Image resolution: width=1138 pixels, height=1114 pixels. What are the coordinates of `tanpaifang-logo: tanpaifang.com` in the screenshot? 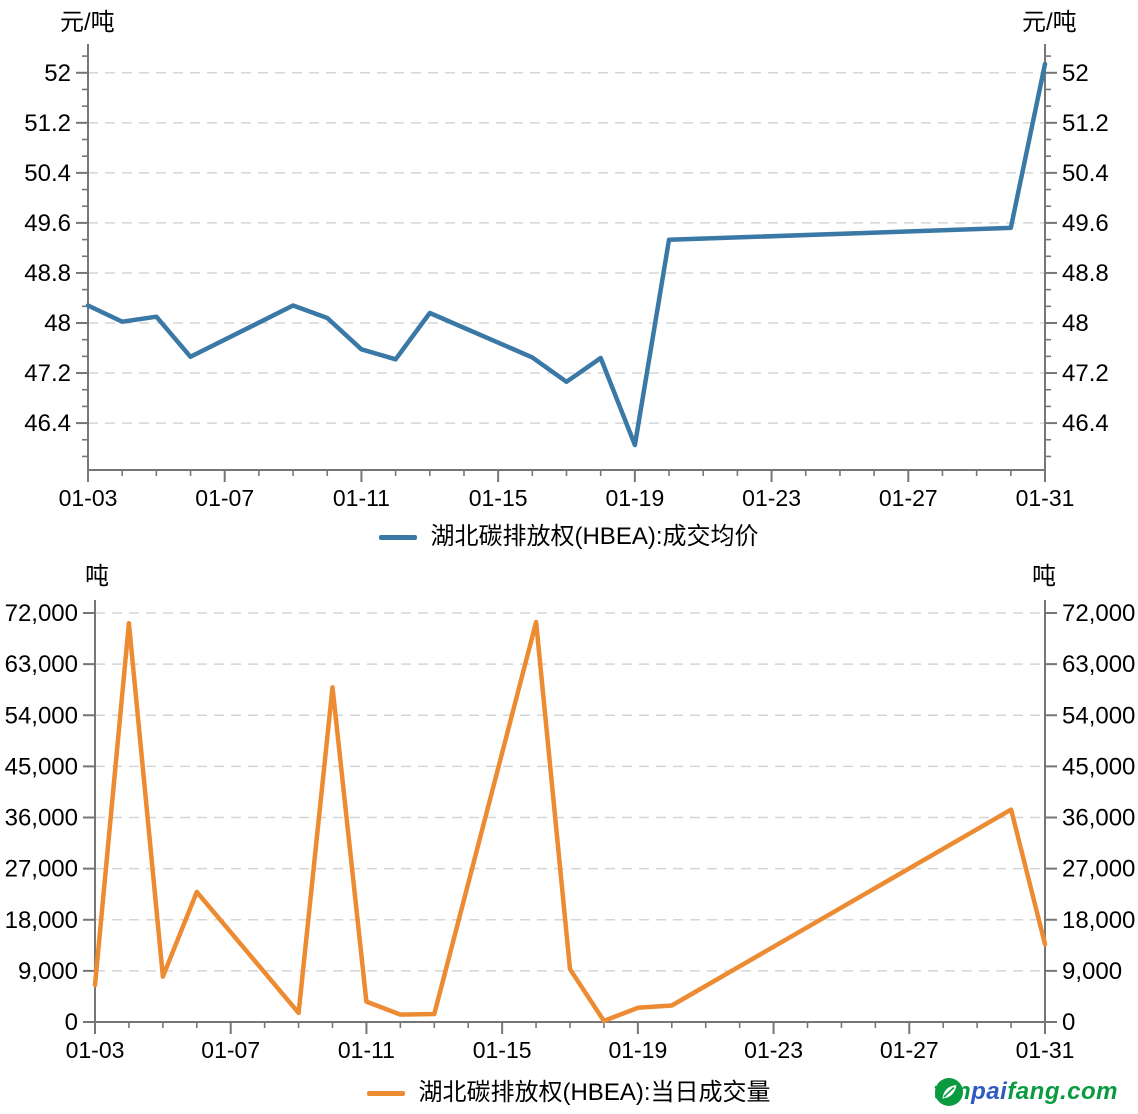 It's located at (1026, 1092).